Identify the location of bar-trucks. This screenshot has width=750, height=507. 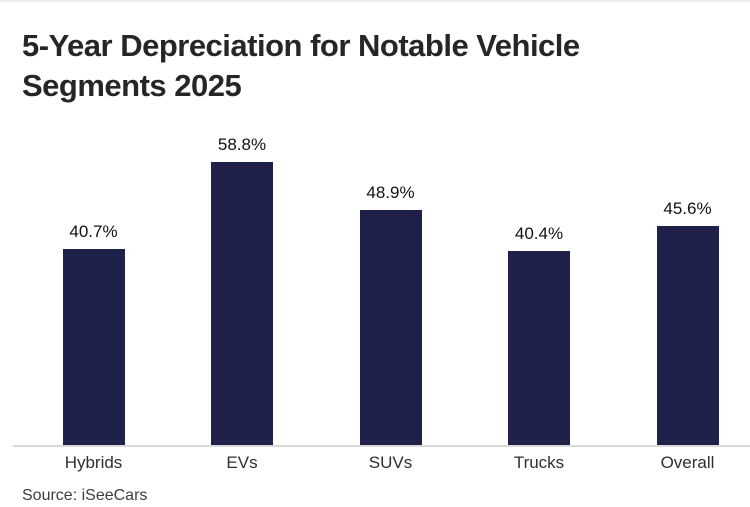
(539, 348).